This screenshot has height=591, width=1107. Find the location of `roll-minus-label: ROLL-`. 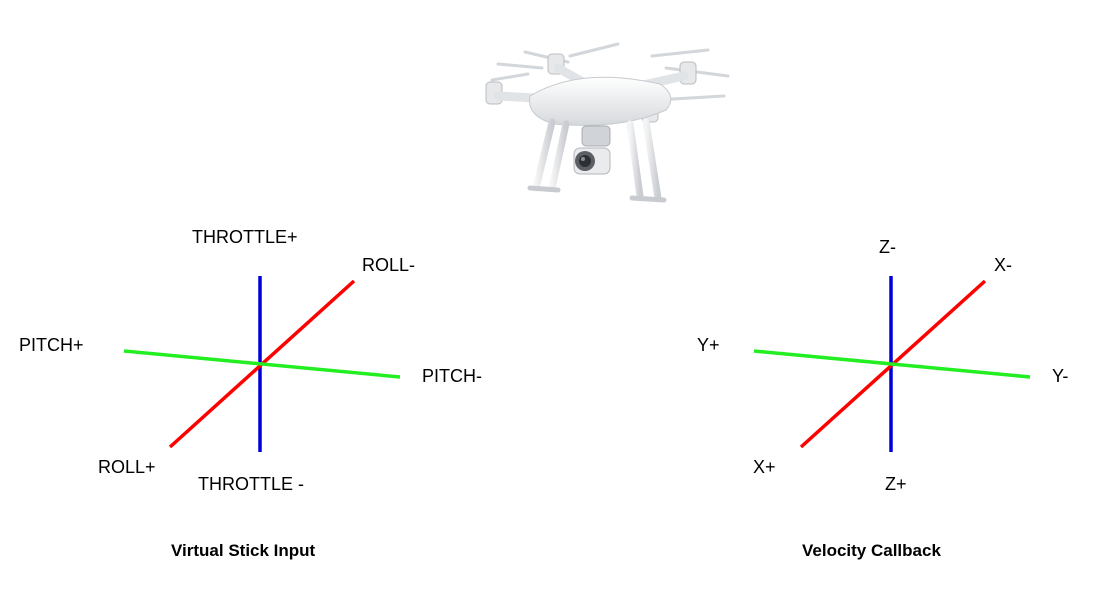

roll-minus-label: ROLL- is located at coordinates (389, 265).